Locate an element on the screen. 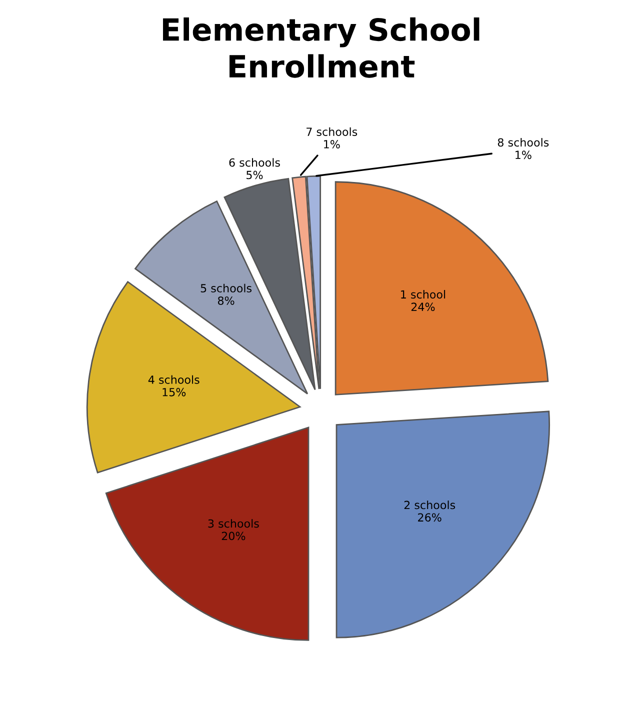 This screenshot has width=642, height=723. slice-label: 7 schools is located at coordinates (332, 131).